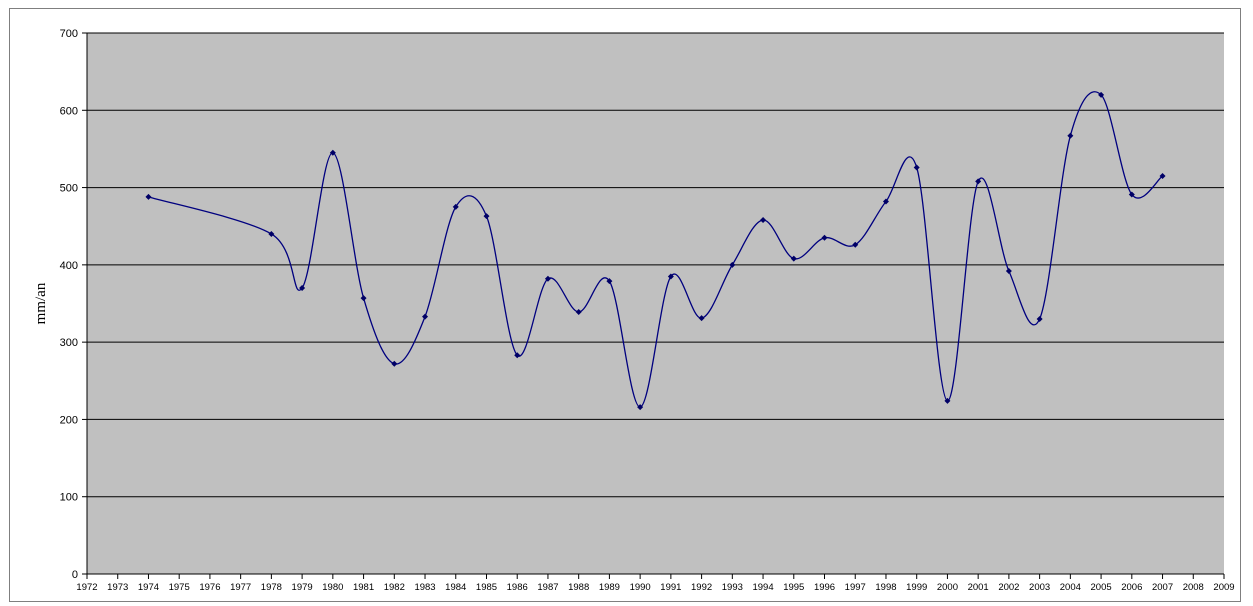  What do you see at coordinates (179, 587) in the screenshot?
I see `x-tick-label: 1975` at bounding box center [179, 587].